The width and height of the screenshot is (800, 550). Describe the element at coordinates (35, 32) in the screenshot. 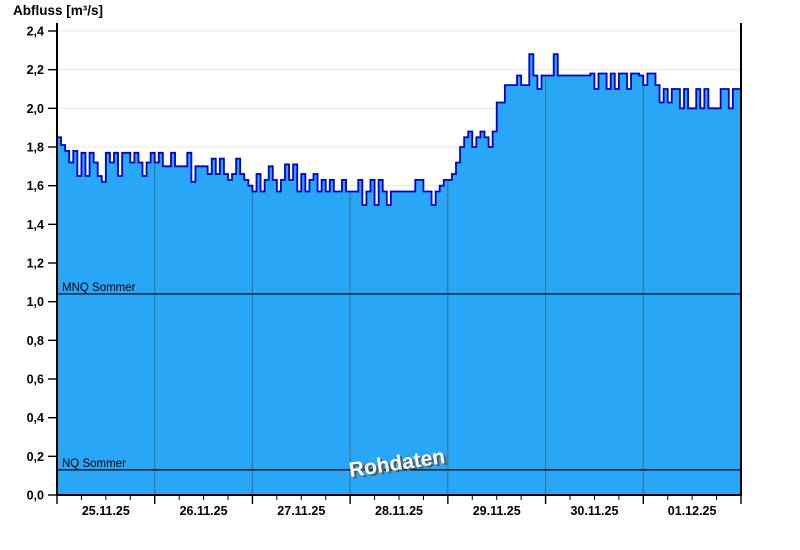

I see `y-tick-label: 2,4` at that location.